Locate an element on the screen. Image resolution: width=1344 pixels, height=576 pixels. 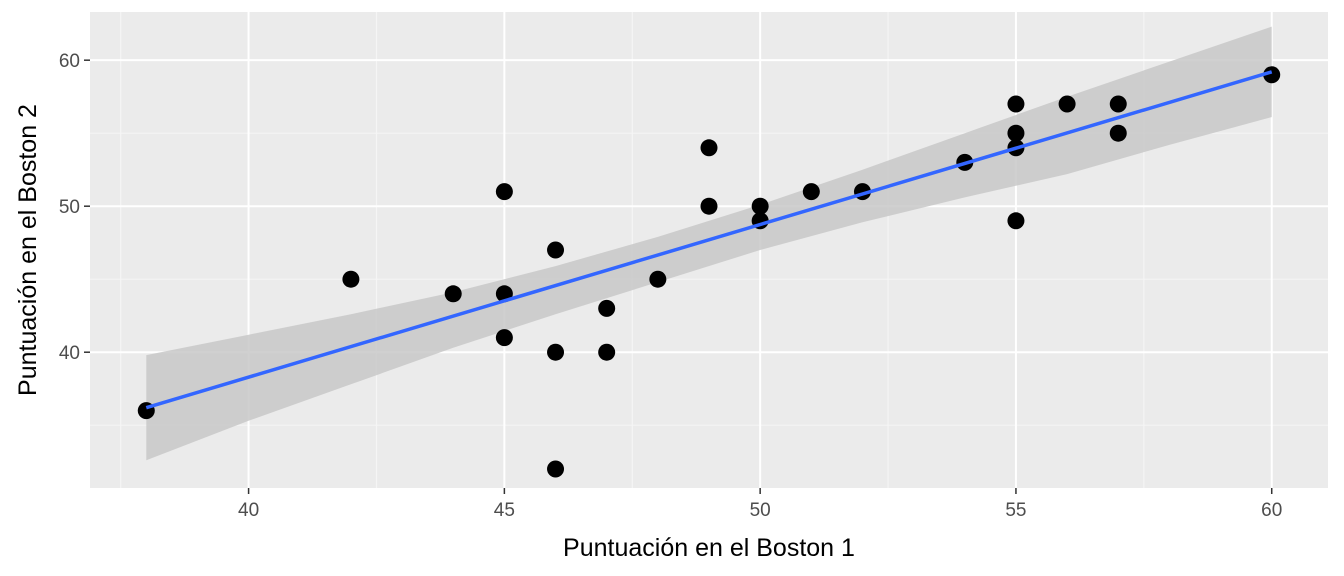
y-tick-label: 50 is located at coordinates (69, 207).